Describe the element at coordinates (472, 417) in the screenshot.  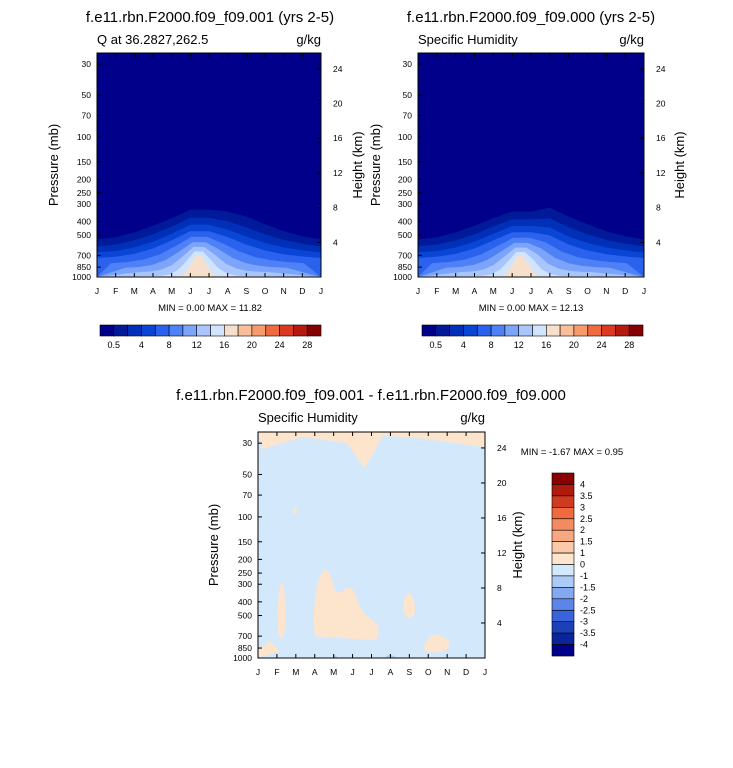
I see `panel3-right-label: g/kg` at that location.